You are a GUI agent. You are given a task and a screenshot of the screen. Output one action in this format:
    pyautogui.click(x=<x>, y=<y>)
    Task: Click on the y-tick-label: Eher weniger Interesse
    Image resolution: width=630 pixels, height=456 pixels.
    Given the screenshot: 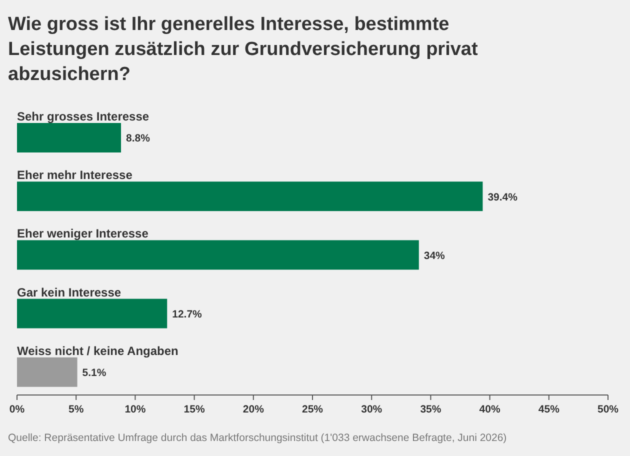 What is the action you would take?
    pyautogui.click(x=83, y=233)
    